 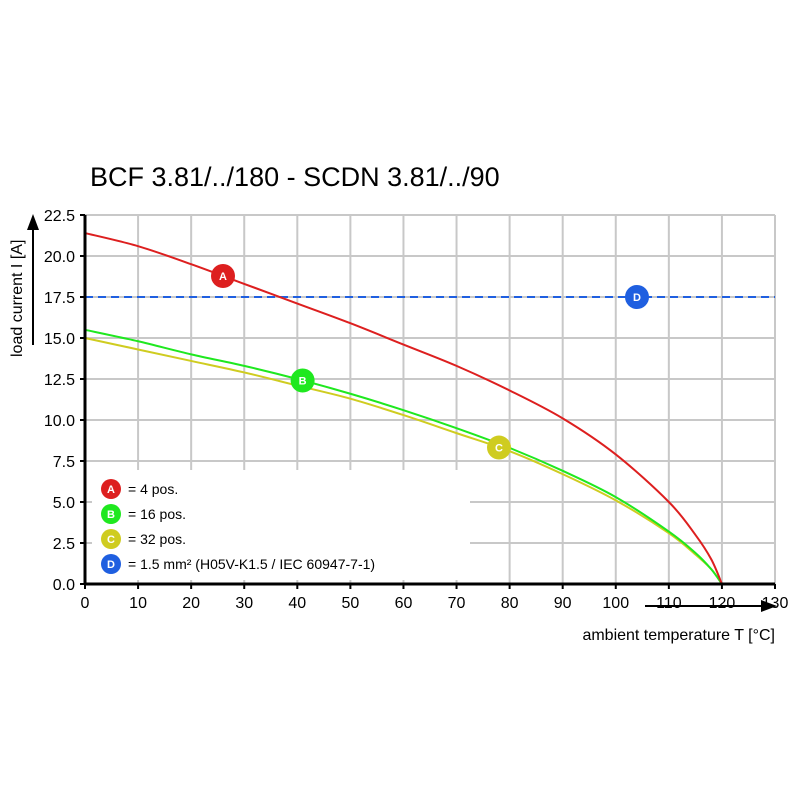 What do you see at coordinates (615, 603) in the screenshot?
I see `x-tick-label: 100` at bounding box center [615, 603].